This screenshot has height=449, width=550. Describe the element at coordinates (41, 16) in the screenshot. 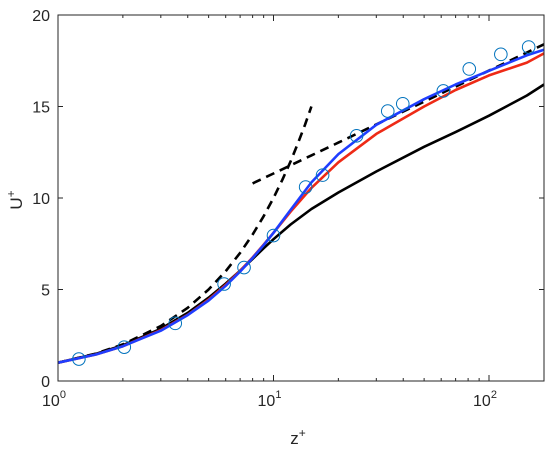

I see `y-tick-label: 20` at that location.